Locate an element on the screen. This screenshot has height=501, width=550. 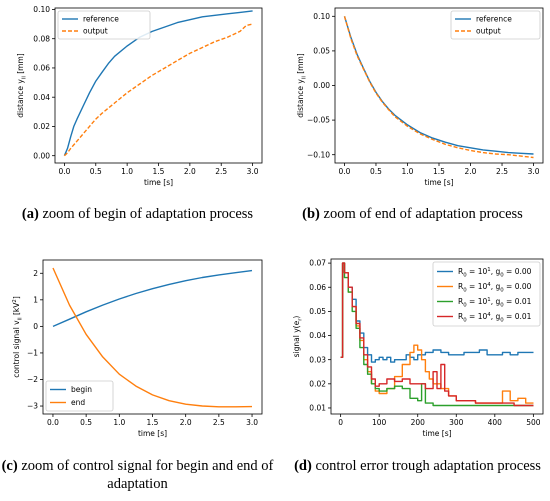
x-tick-label-a: 2.0 is located at coordinates (190, 171).